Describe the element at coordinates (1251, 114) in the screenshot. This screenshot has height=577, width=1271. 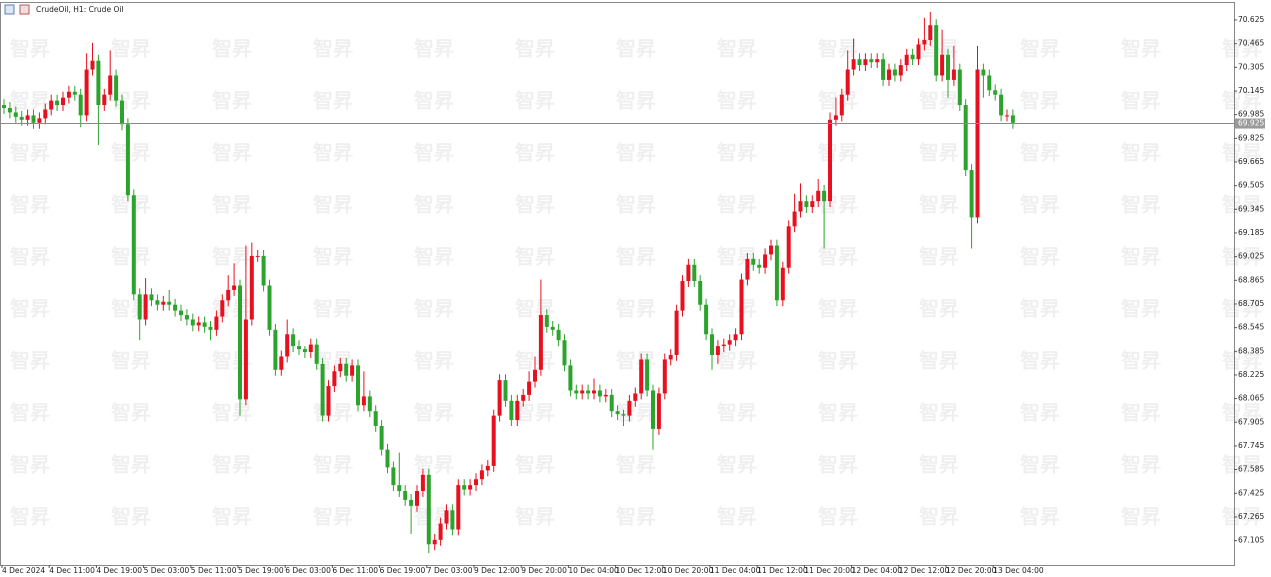
I see `y-tick-label: 69.985` at that location.